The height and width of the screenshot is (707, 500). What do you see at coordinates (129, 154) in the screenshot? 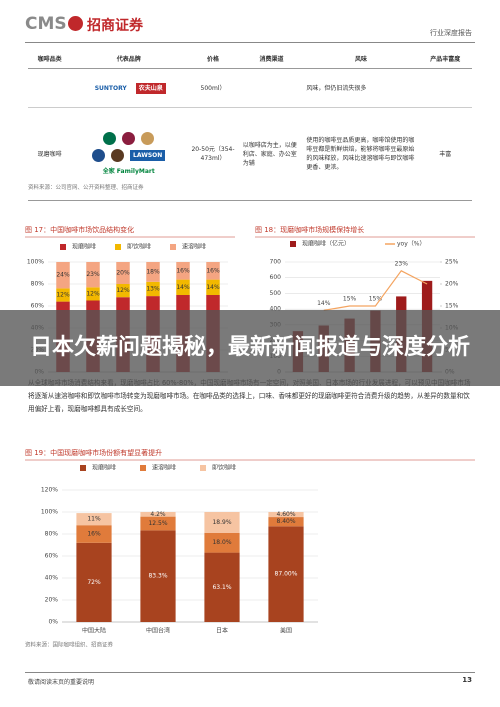
I see `cell: LAWSON 全家 FamilyMart` at bounding box center [129, 154].